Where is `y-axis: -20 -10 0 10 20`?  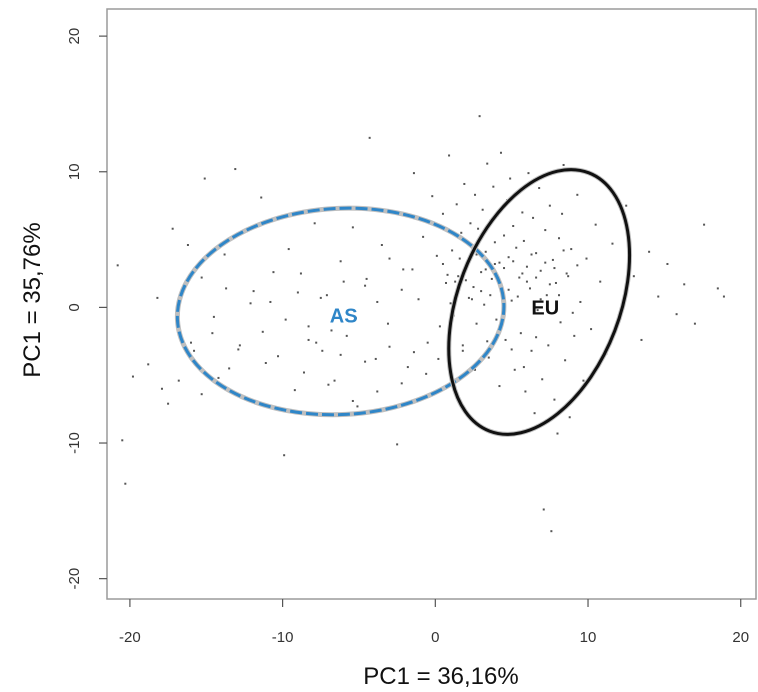 y-axis: -20 -10 0 10 20 is located at coordinates (86, 308).